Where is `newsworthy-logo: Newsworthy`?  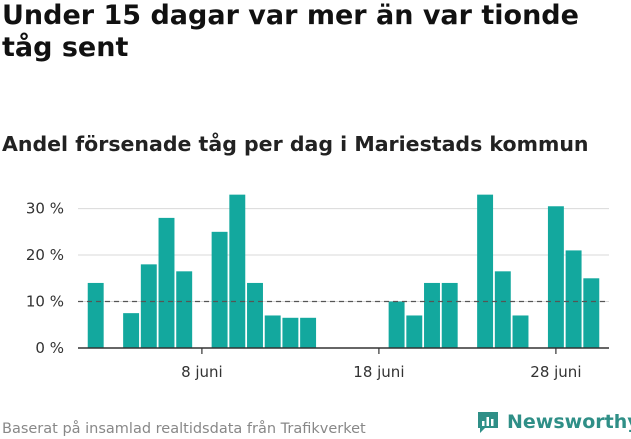 newsworthy-logo: Newsworthy is located at coordinates (553, 422).